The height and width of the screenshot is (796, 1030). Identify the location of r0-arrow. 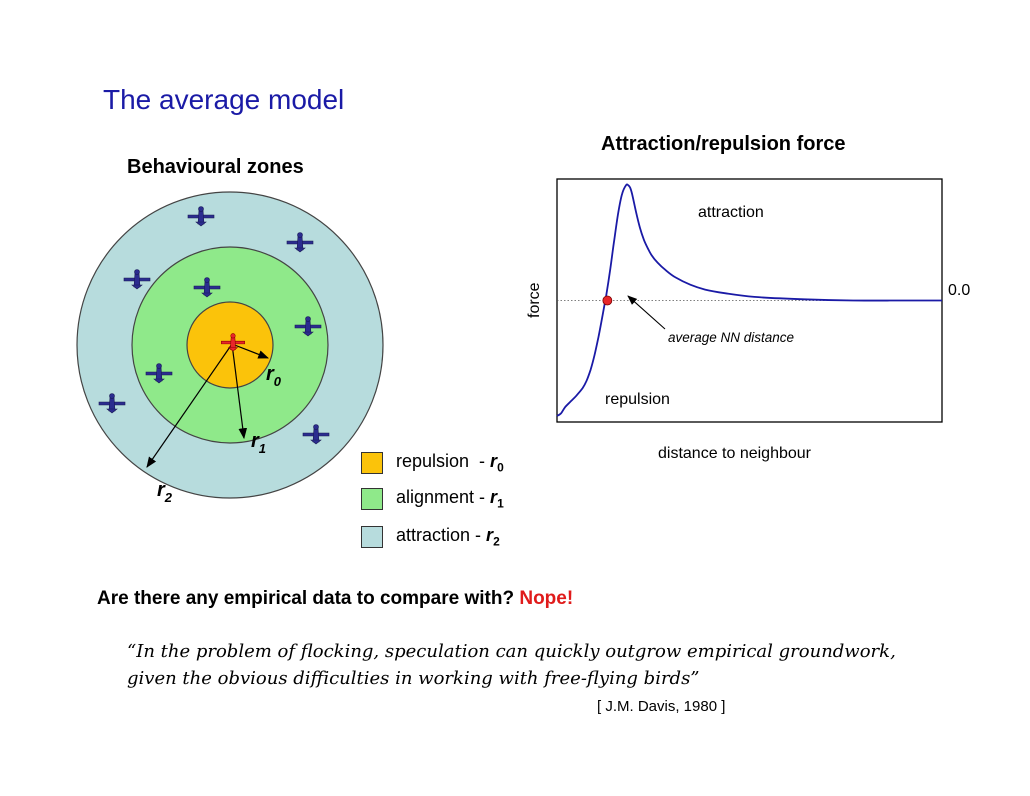
(250, 351).